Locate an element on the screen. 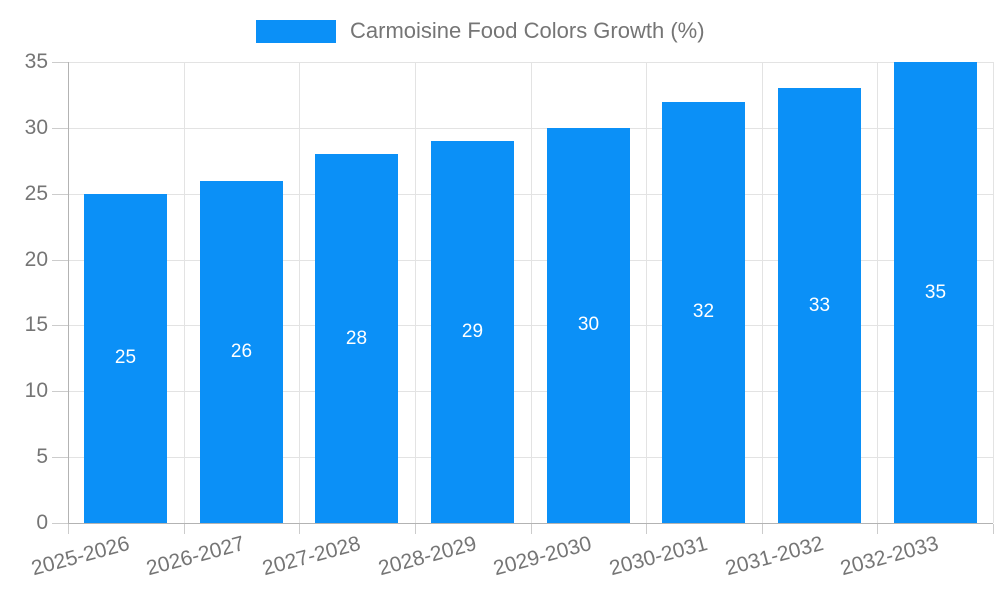 This screenshot has width=1000, height=600. bar-2029-2030 is located at coordinates (588, 325).